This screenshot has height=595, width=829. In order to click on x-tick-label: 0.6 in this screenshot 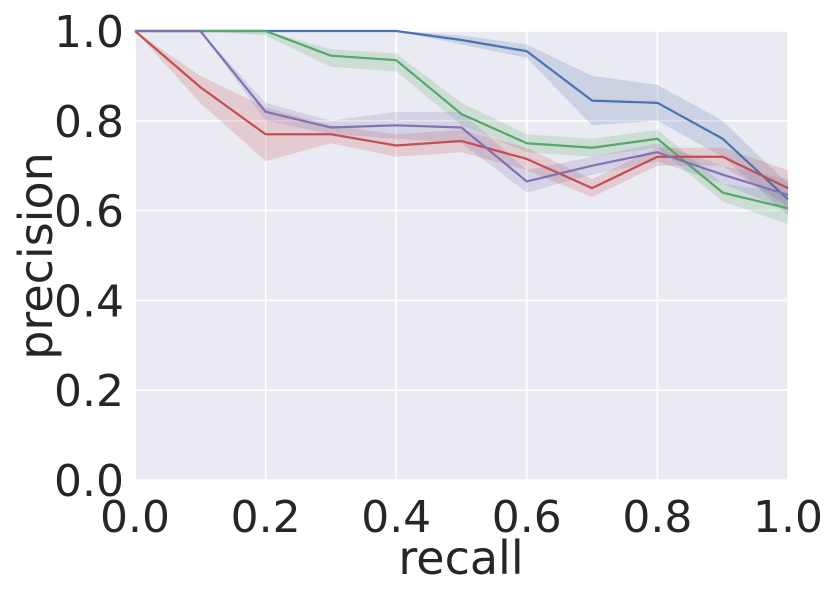, I will do `click(527, 517)`.